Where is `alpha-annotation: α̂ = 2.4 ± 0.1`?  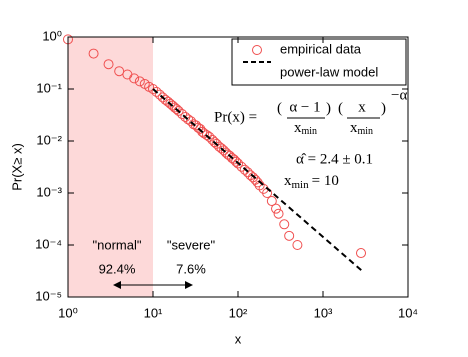
alpha-annotation: α̂ = 2.4 ± 0.1 is located at coordinates (334, 159).